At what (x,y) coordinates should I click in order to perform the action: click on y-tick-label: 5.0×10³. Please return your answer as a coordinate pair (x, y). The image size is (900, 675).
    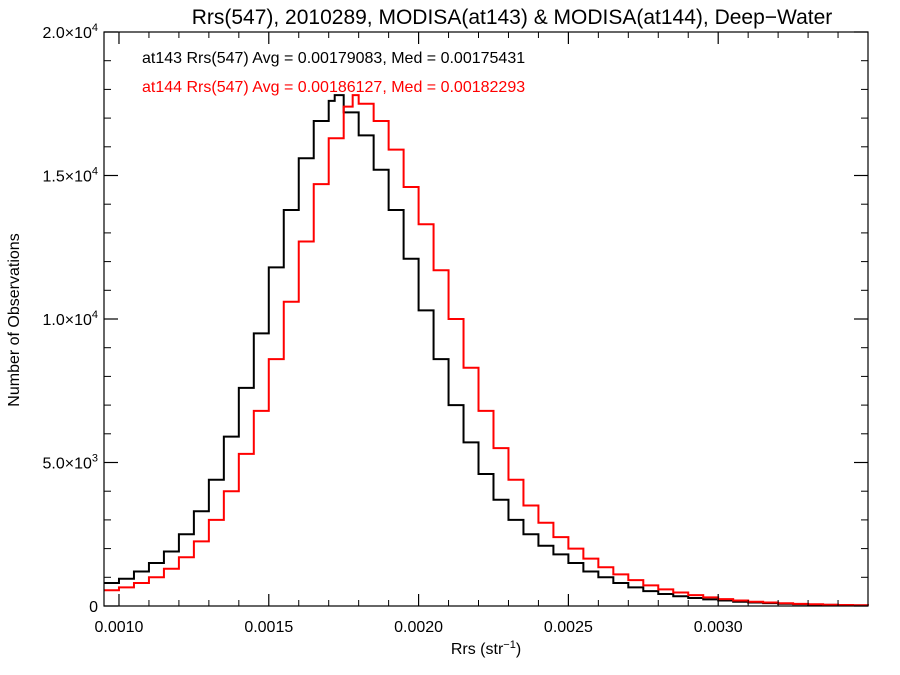
    Looking at the image, I should click on (70, 463).